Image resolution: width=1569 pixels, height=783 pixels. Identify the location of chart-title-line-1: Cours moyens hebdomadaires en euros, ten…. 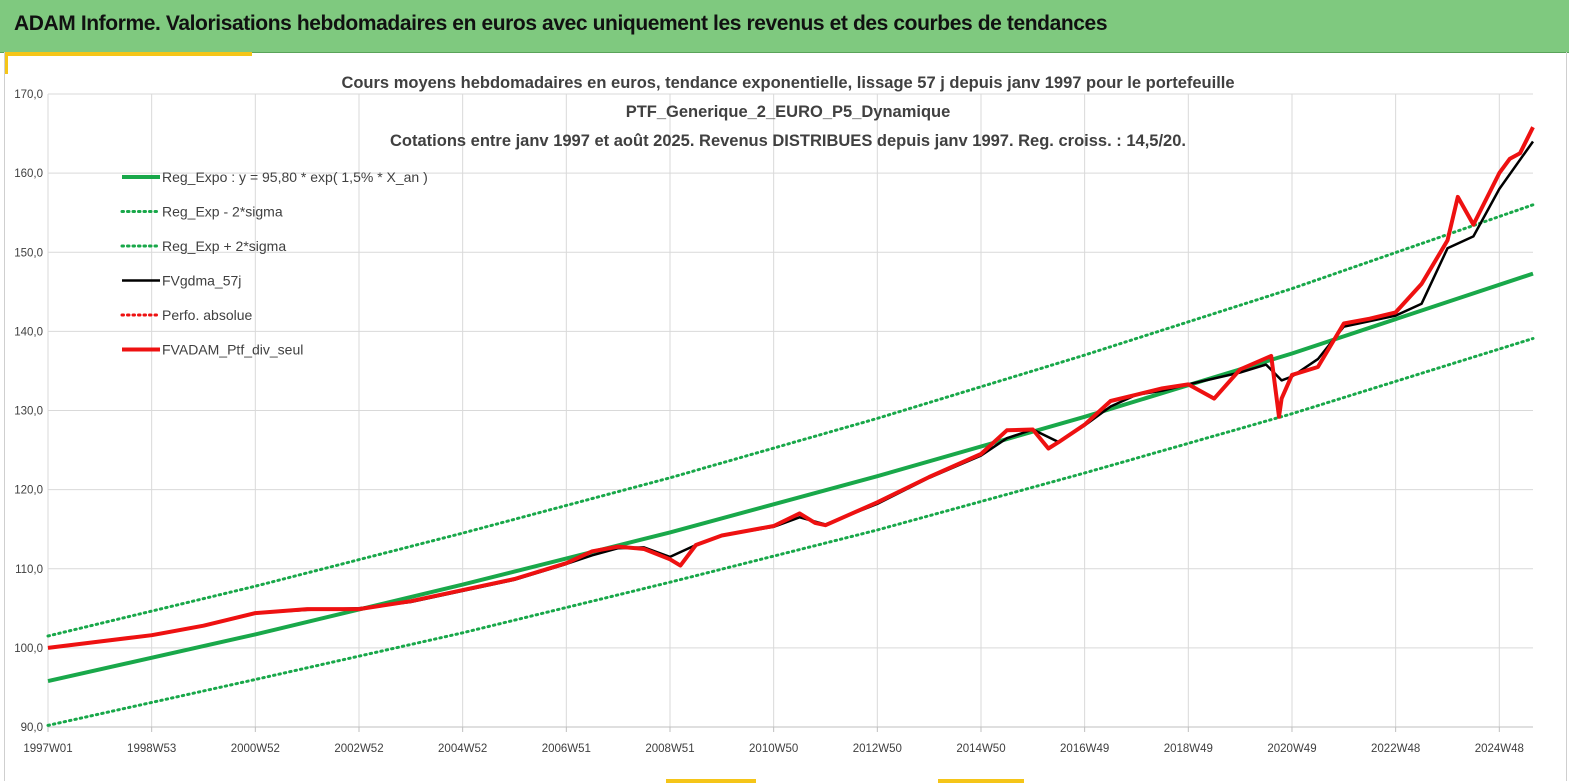
(787, 83).